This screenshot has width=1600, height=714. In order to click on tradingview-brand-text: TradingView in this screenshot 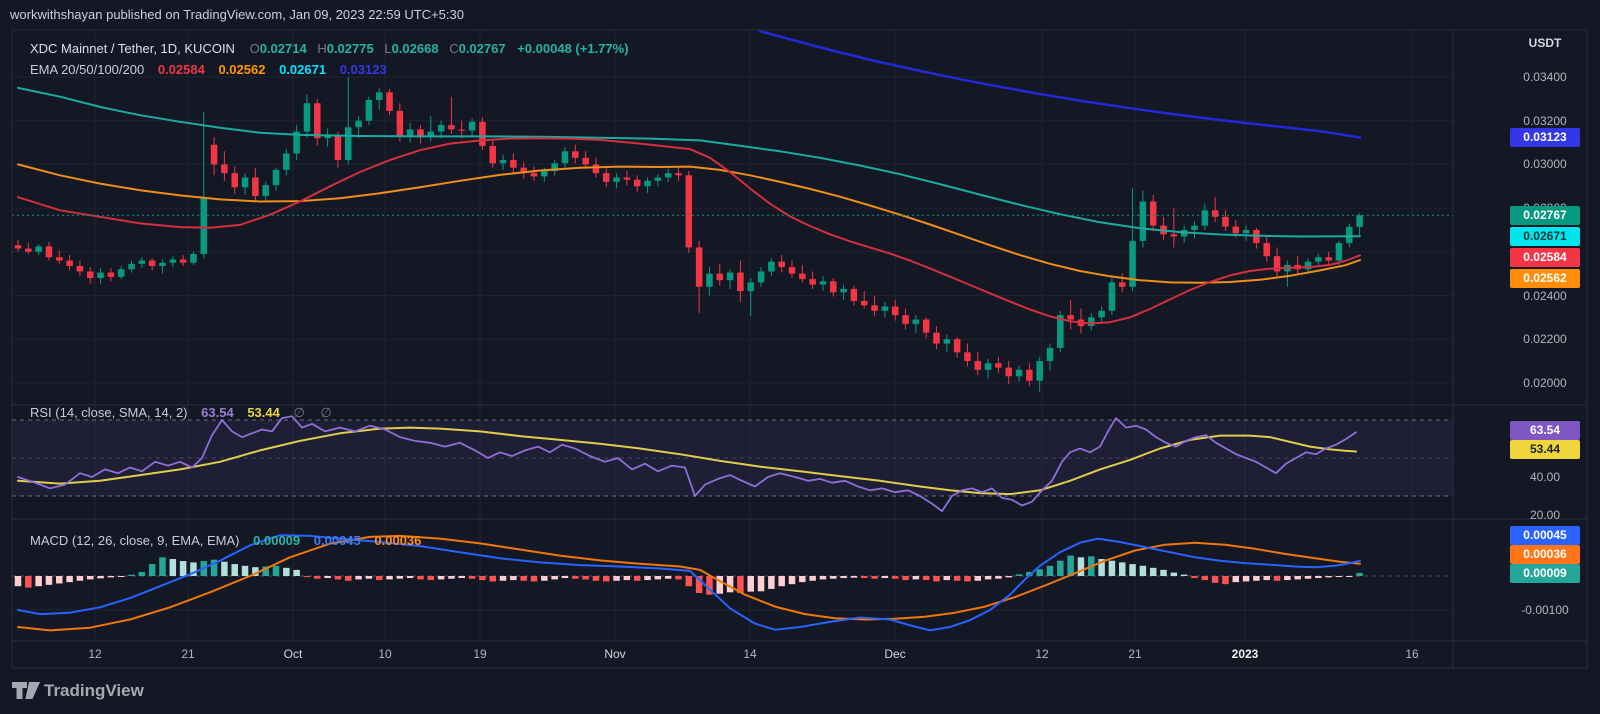, I will do `click(94, 690)`.